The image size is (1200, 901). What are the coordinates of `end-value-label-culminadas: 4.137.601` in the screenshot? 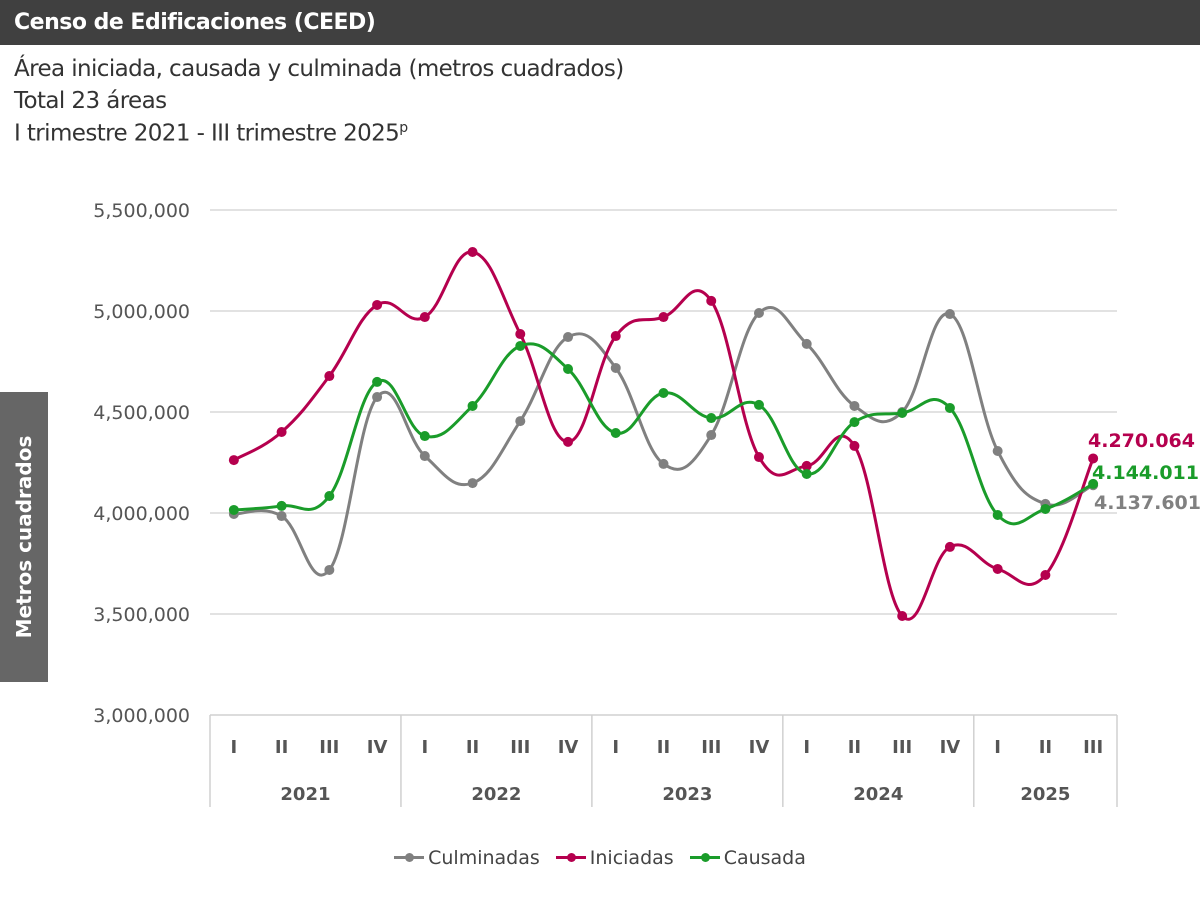 It's located at (1147, 503).